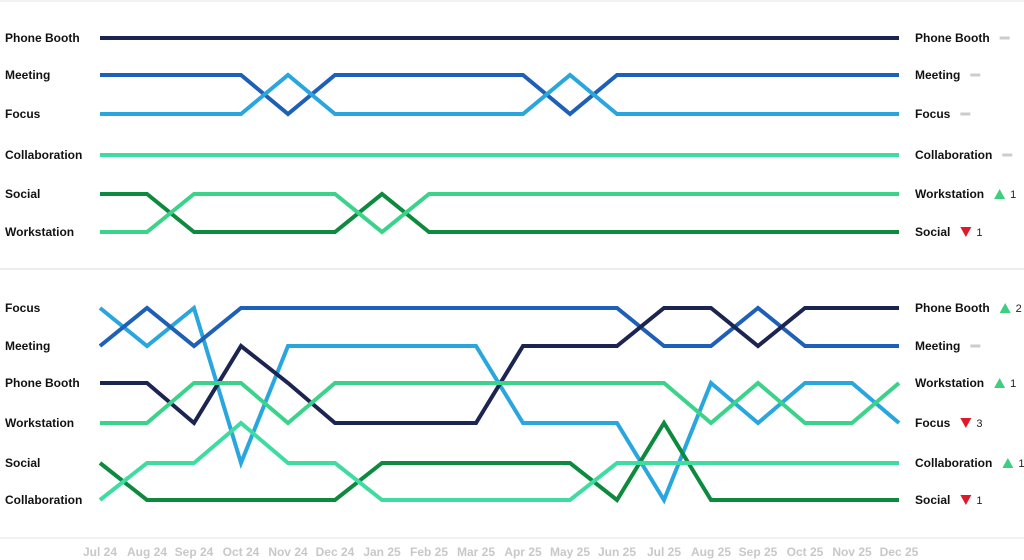 The width and height of the screenshot is (1024, 560). What do you see at coordinates (194, 552) in the screenshot?
I see `x-tick-label: Sep 24` at bounding box center [194, 552].